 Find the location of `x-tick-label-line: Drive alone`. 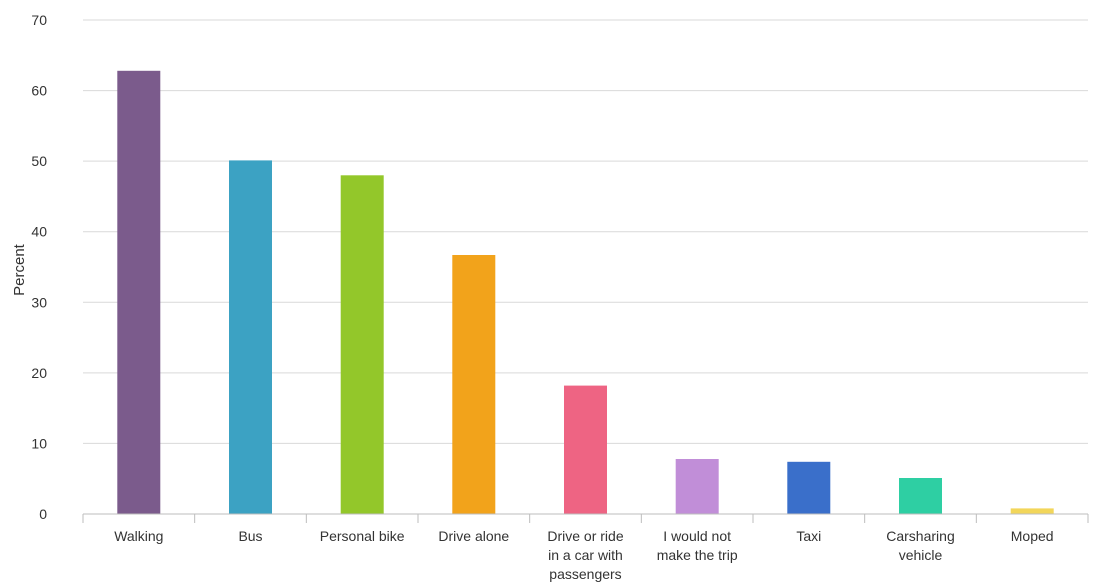

x-tick-label-line: Drive alone is located at coordinates (473, 536).